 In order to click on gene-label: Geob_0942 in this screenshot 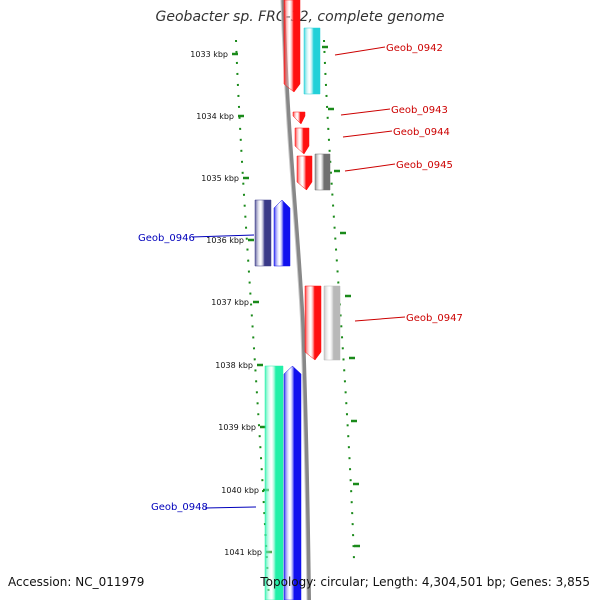, I will do `click(414, 48)`.